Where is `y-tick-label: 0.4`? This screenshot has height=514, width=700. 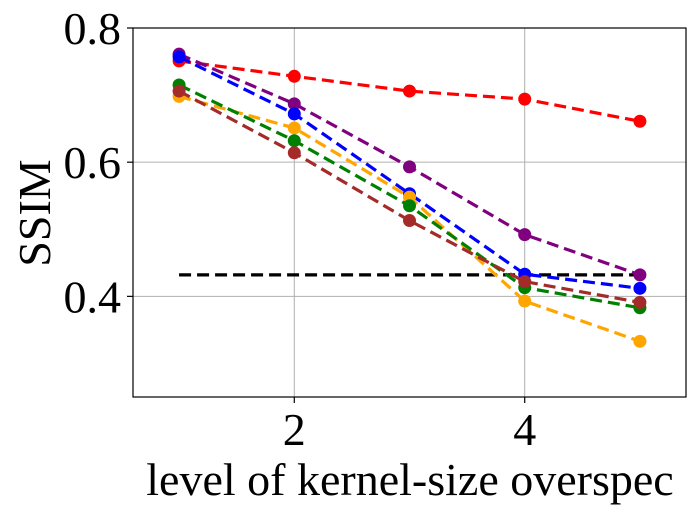 y-tick-label: 0.4 is located at coordinates (93, 296).